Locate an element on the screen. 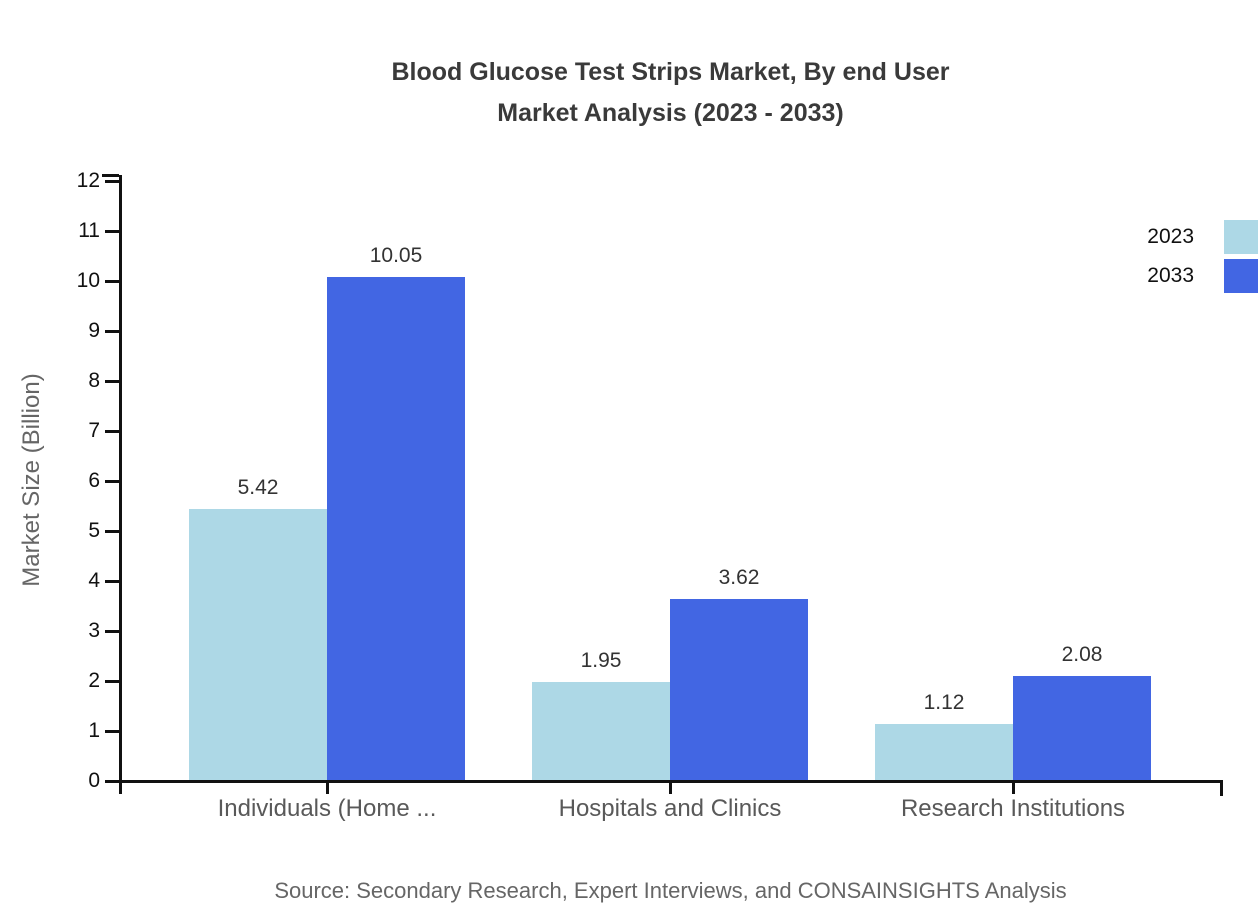 The width and height of the screenshot is (1260, 920). chart-title-line2: Market Analysis (2023 - 2033) is located at coordinates (670, 113).